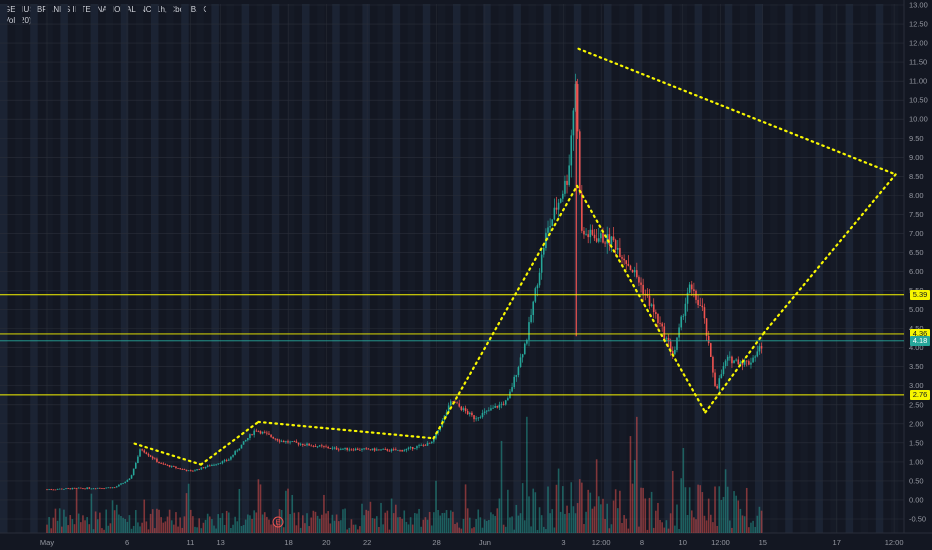 The image size is (932, 550). I want to click on x-tick-label: 17, so click(837, 542).